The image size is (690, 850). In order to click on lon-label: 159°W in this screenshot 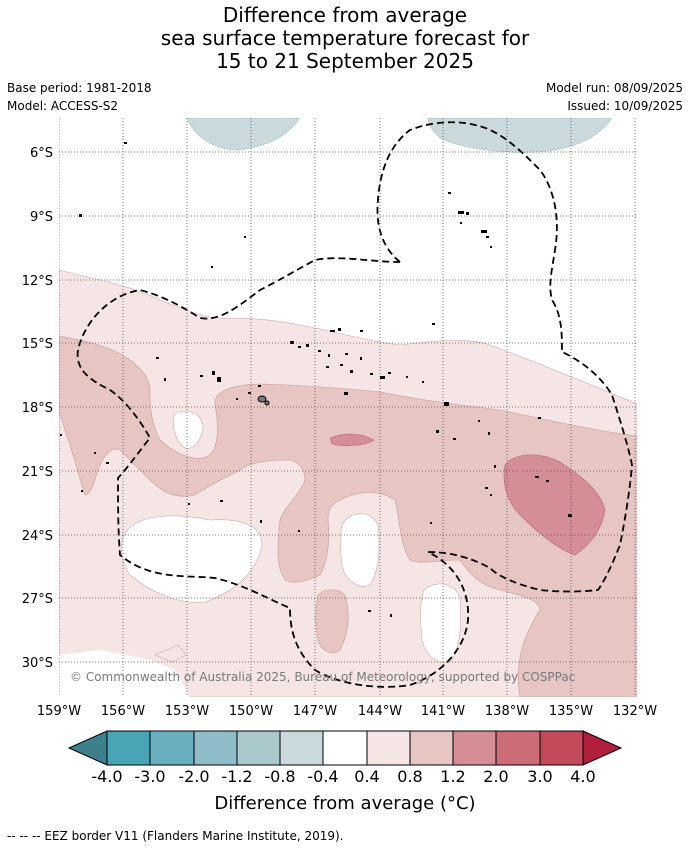, I will do `click(59, 711)`.